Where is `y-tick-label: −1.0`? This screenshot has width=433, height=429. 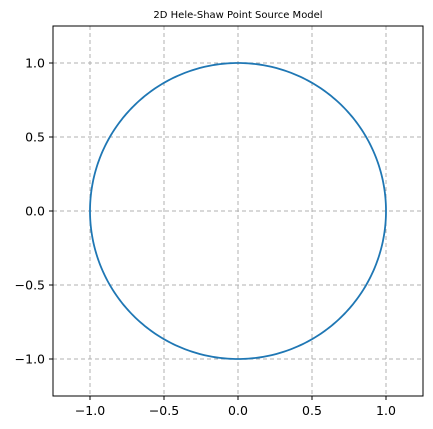 y-tick-label: −1.0 is located at coordinates (30, 359).